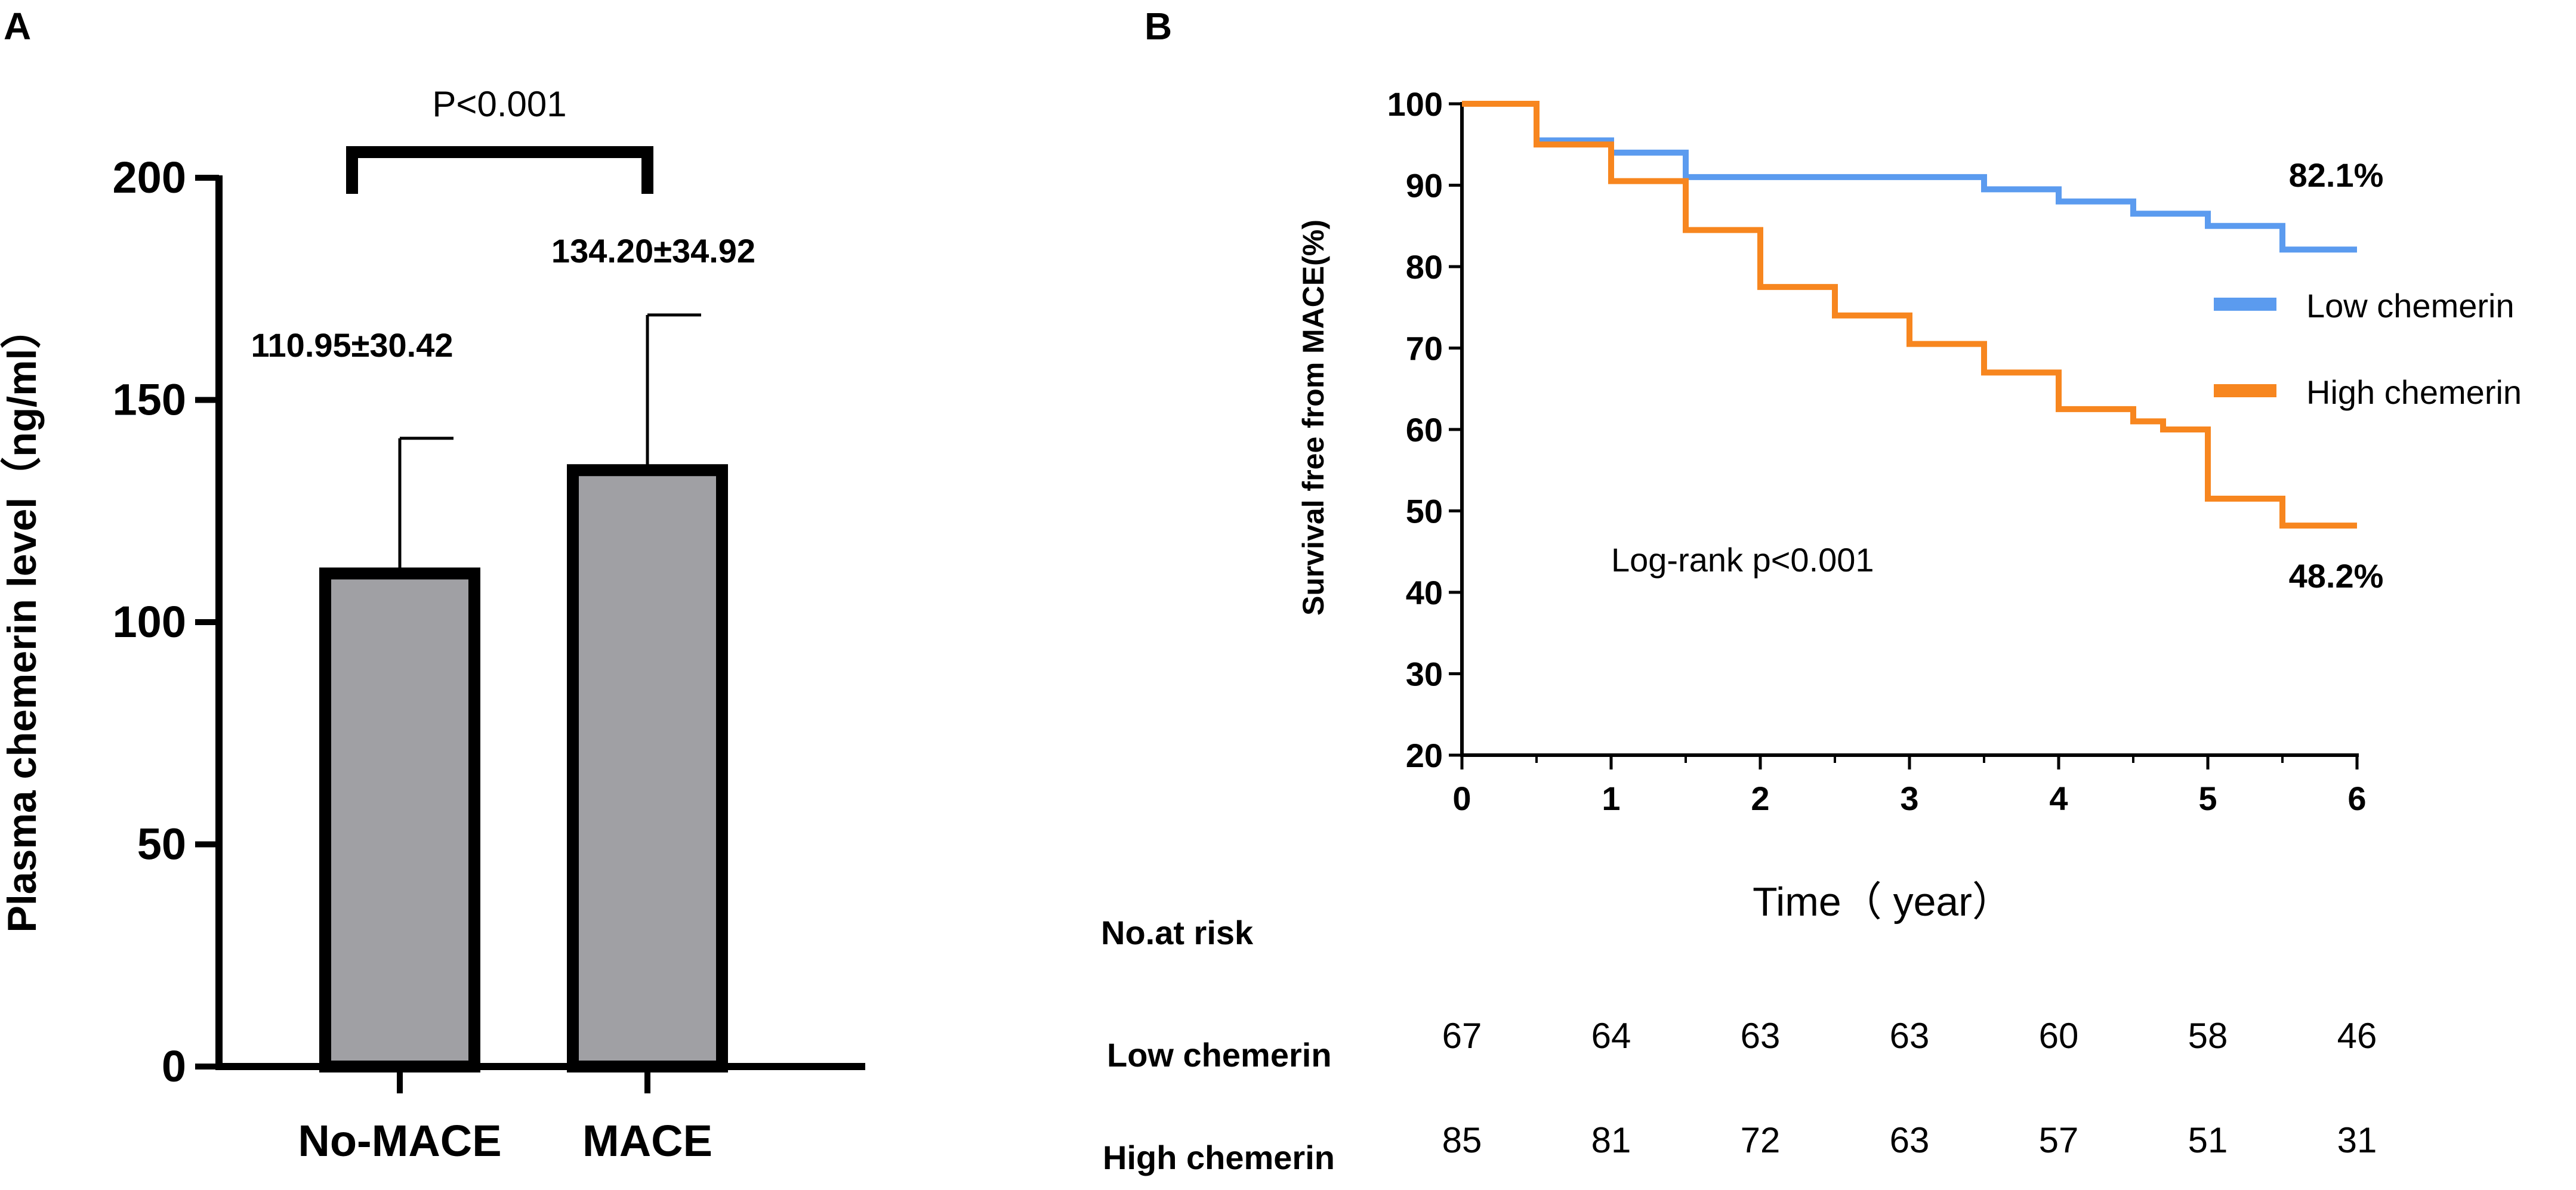 This screenshot has width=2576, height=1190. What do you see at coordinates (1425, 755) in the screenshot?
I see `survival-y-tick-label: 20` at bounding box center [1425, 755].